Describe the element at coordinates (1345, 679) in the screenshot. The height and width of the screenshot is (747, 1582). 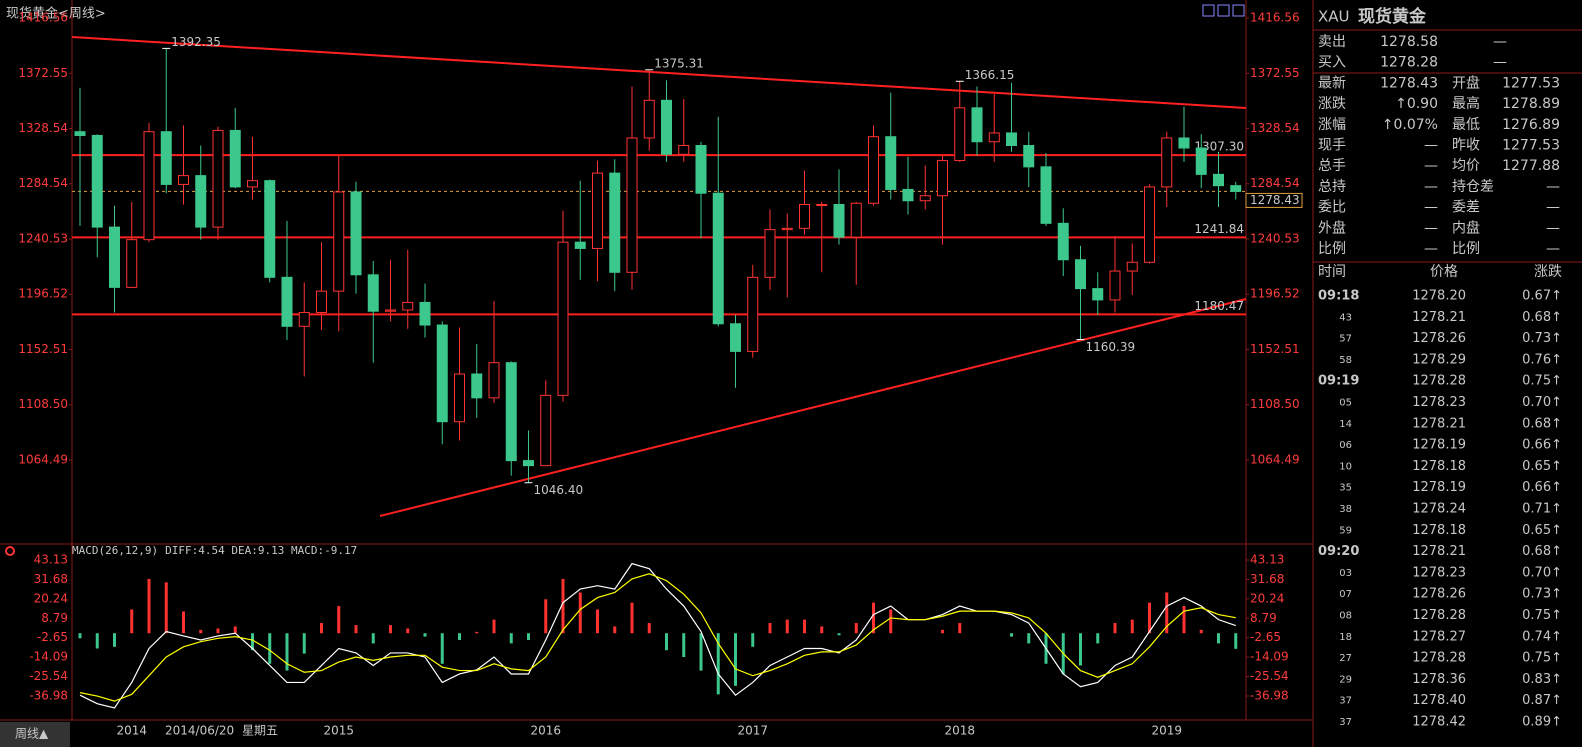
I see `trade-time: 29` at that location.